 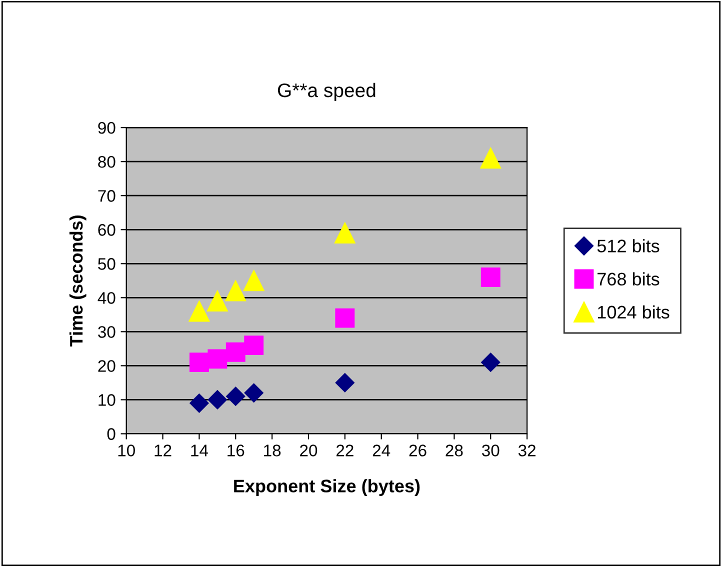 What do you see at coordinates (491, 450) in the screenshot?
I see `x-tick-label: 30` at bounding box center [491, 450].